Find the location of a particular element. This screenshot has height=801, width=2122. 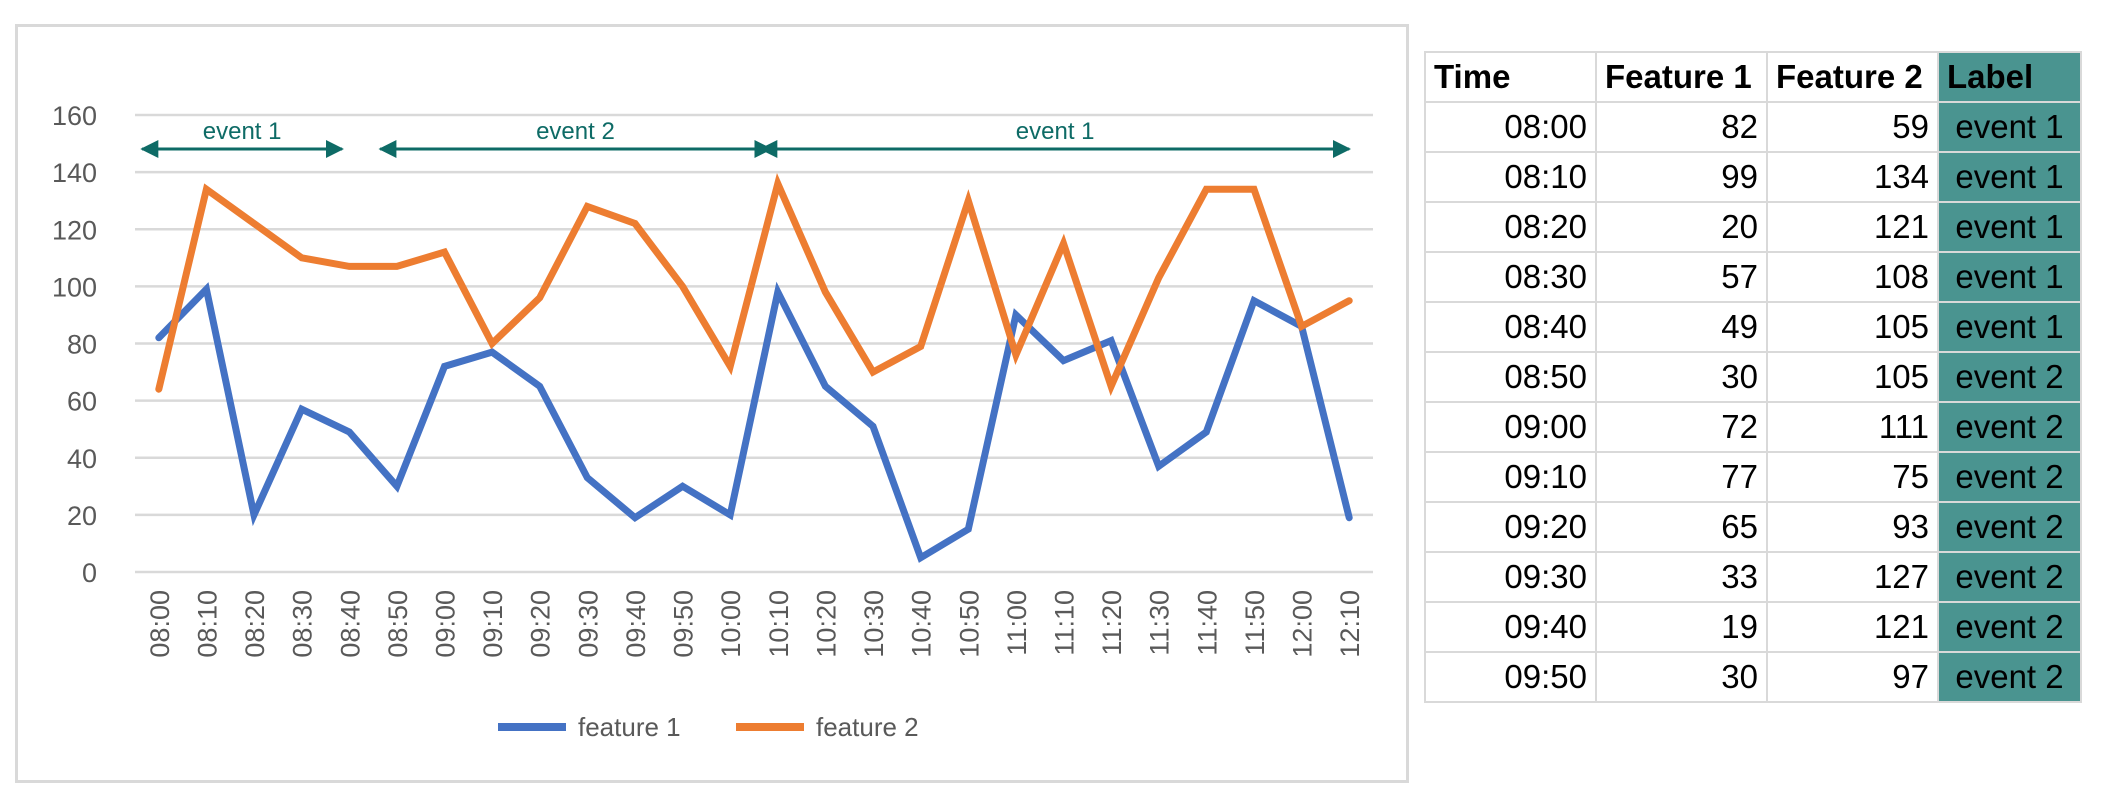

y-tick-label: 40 is located at coordinates (82, 459).